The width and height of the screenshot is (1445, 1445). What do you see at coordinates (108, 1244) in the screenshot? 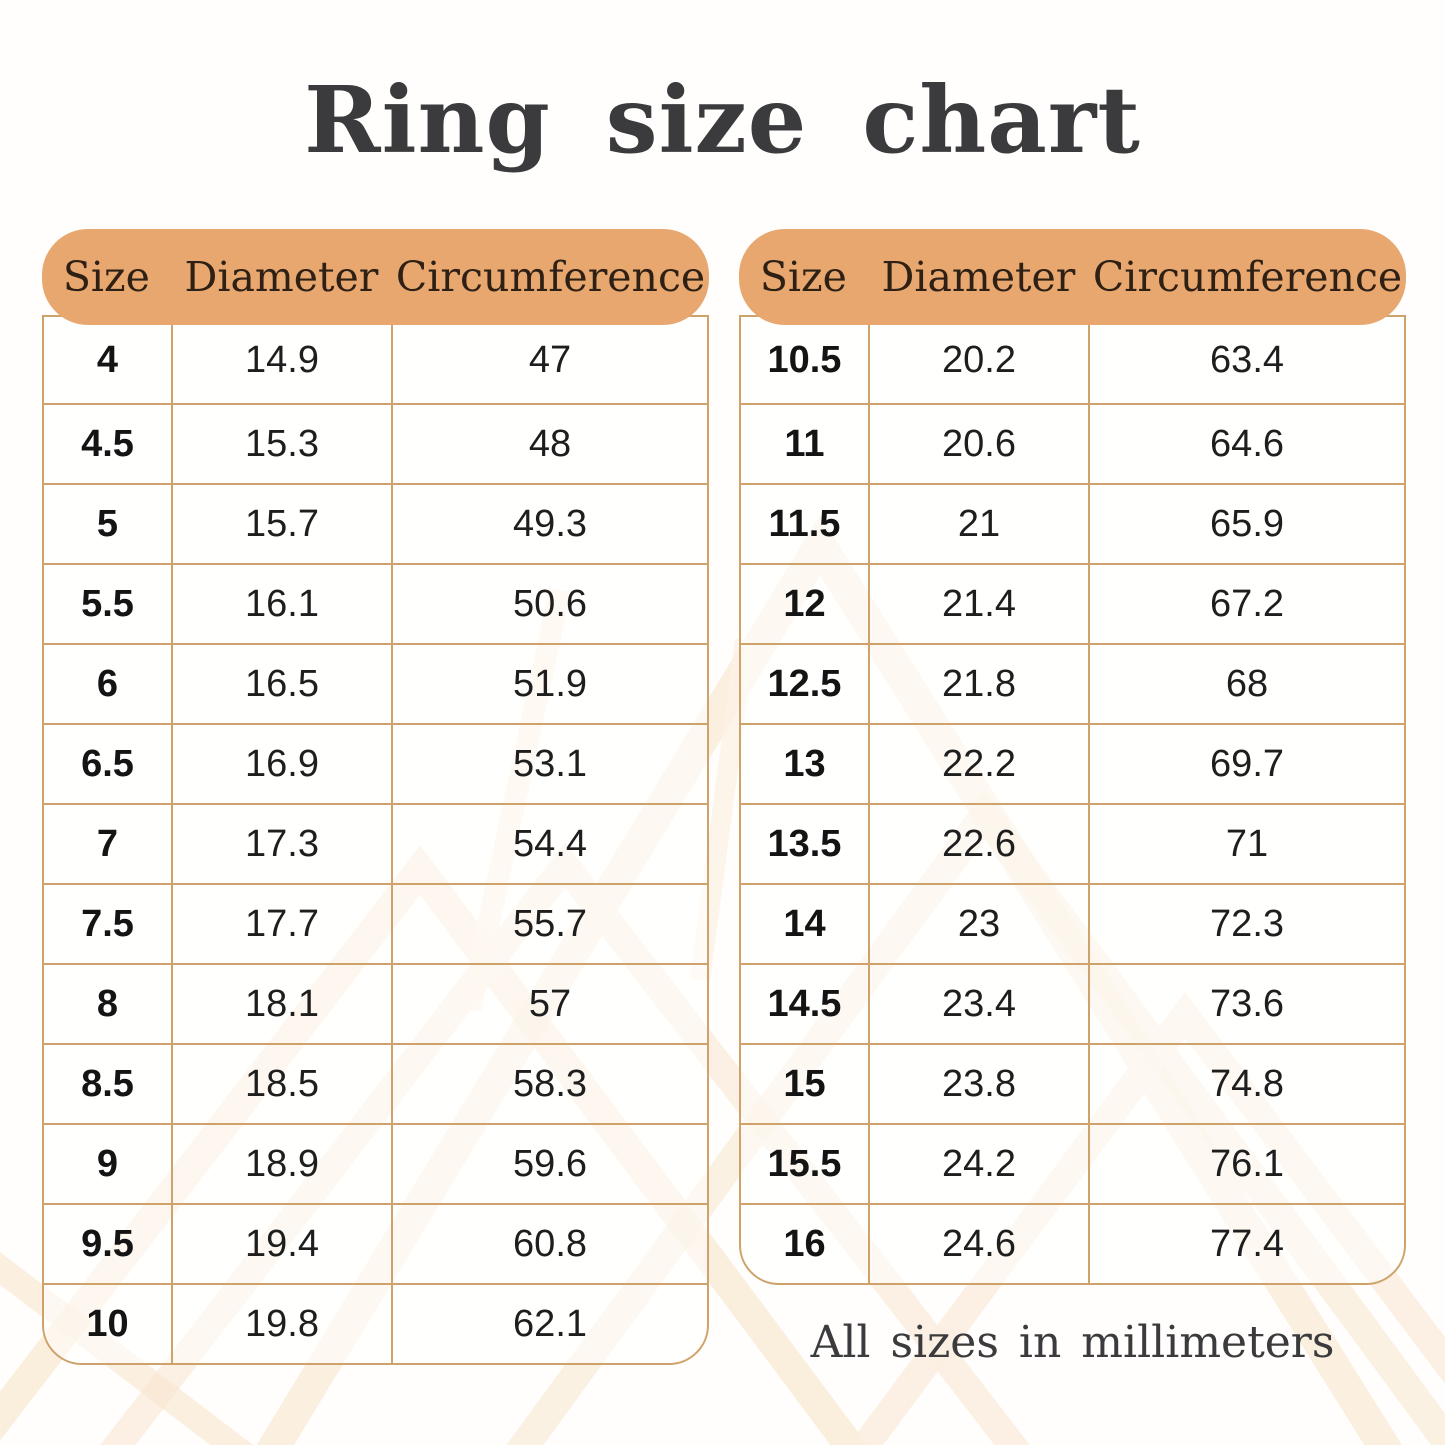
I see `size-cell: 9.5` at bounding box center [108, 1244].